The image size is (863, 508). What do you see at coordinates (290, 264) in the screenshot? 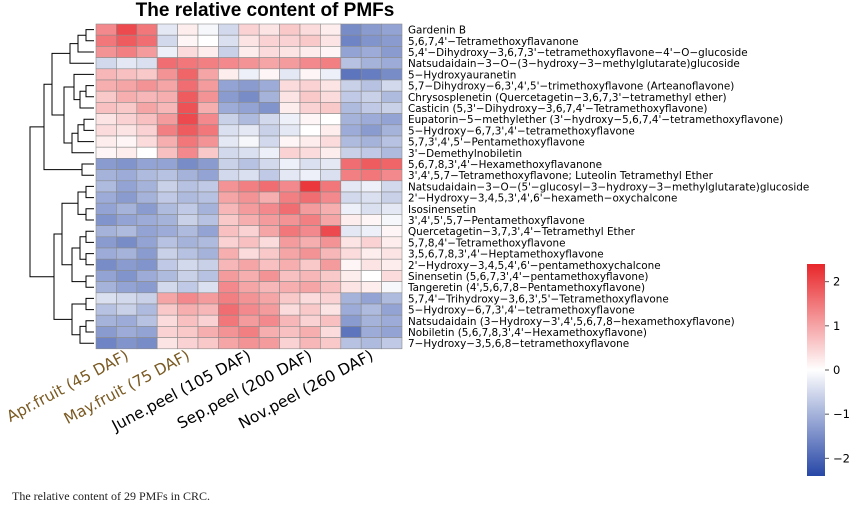
I see `heatmap-cell-r22-c10` at bounding box center [290, 264].